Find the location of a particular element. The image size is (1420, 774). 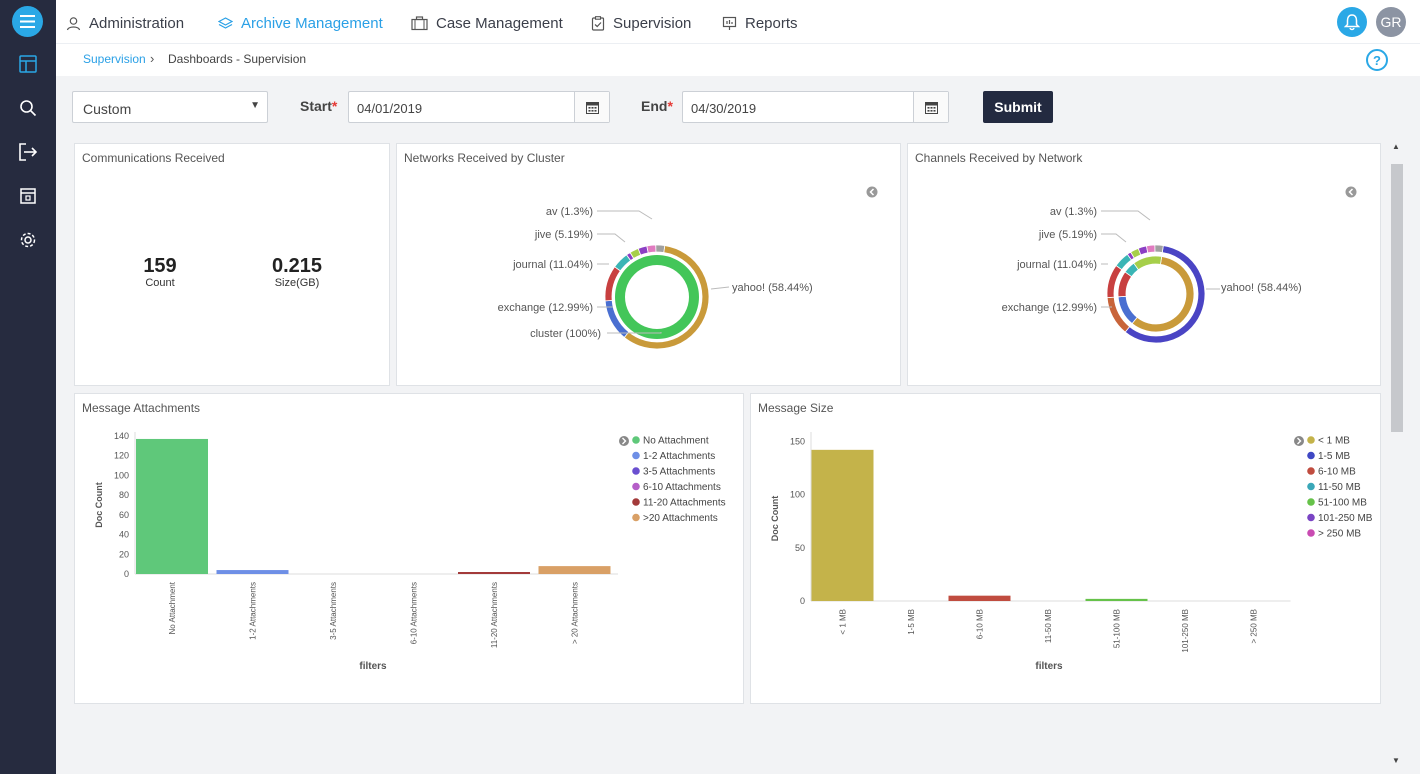

archive-icon is located at coordinates (28, 196).